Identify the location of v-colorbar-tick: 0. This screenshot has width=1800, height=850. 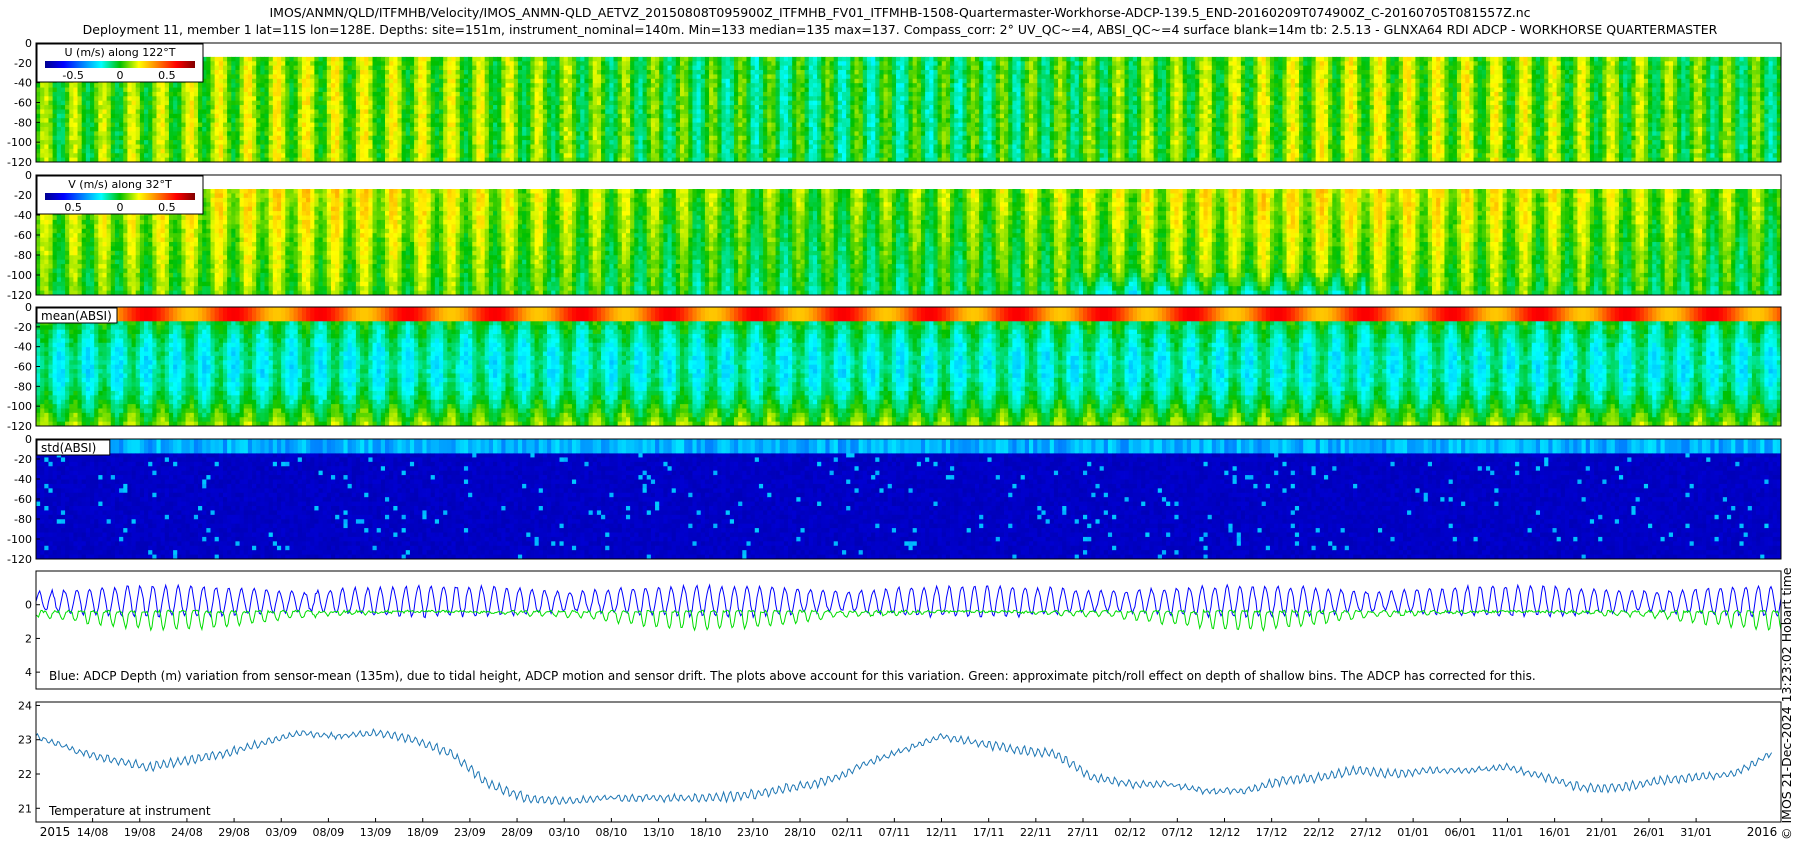
(120, 207).